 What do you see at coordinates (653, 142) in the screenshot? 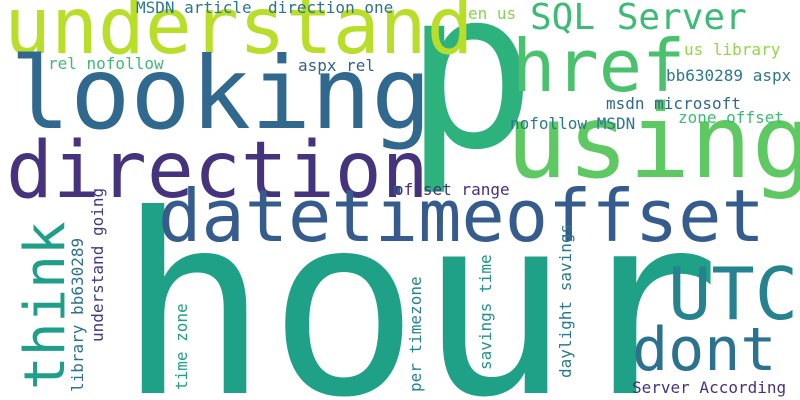
I see `word-using: using` at bounding box center [653, 142].